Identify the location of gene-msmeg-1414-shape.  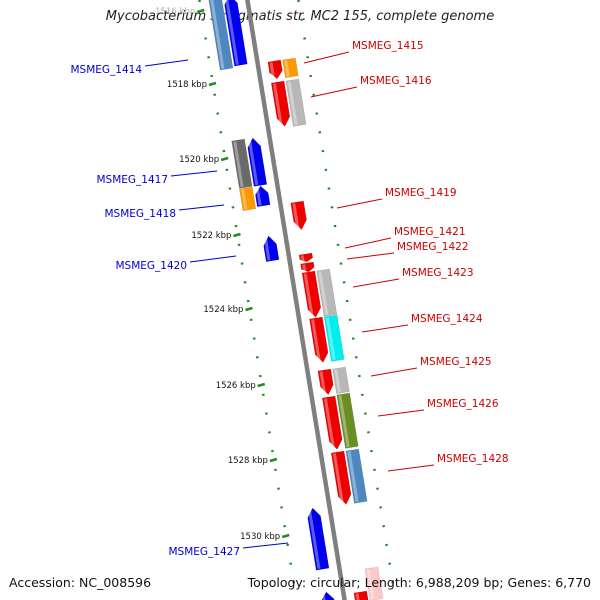
(236, 33).